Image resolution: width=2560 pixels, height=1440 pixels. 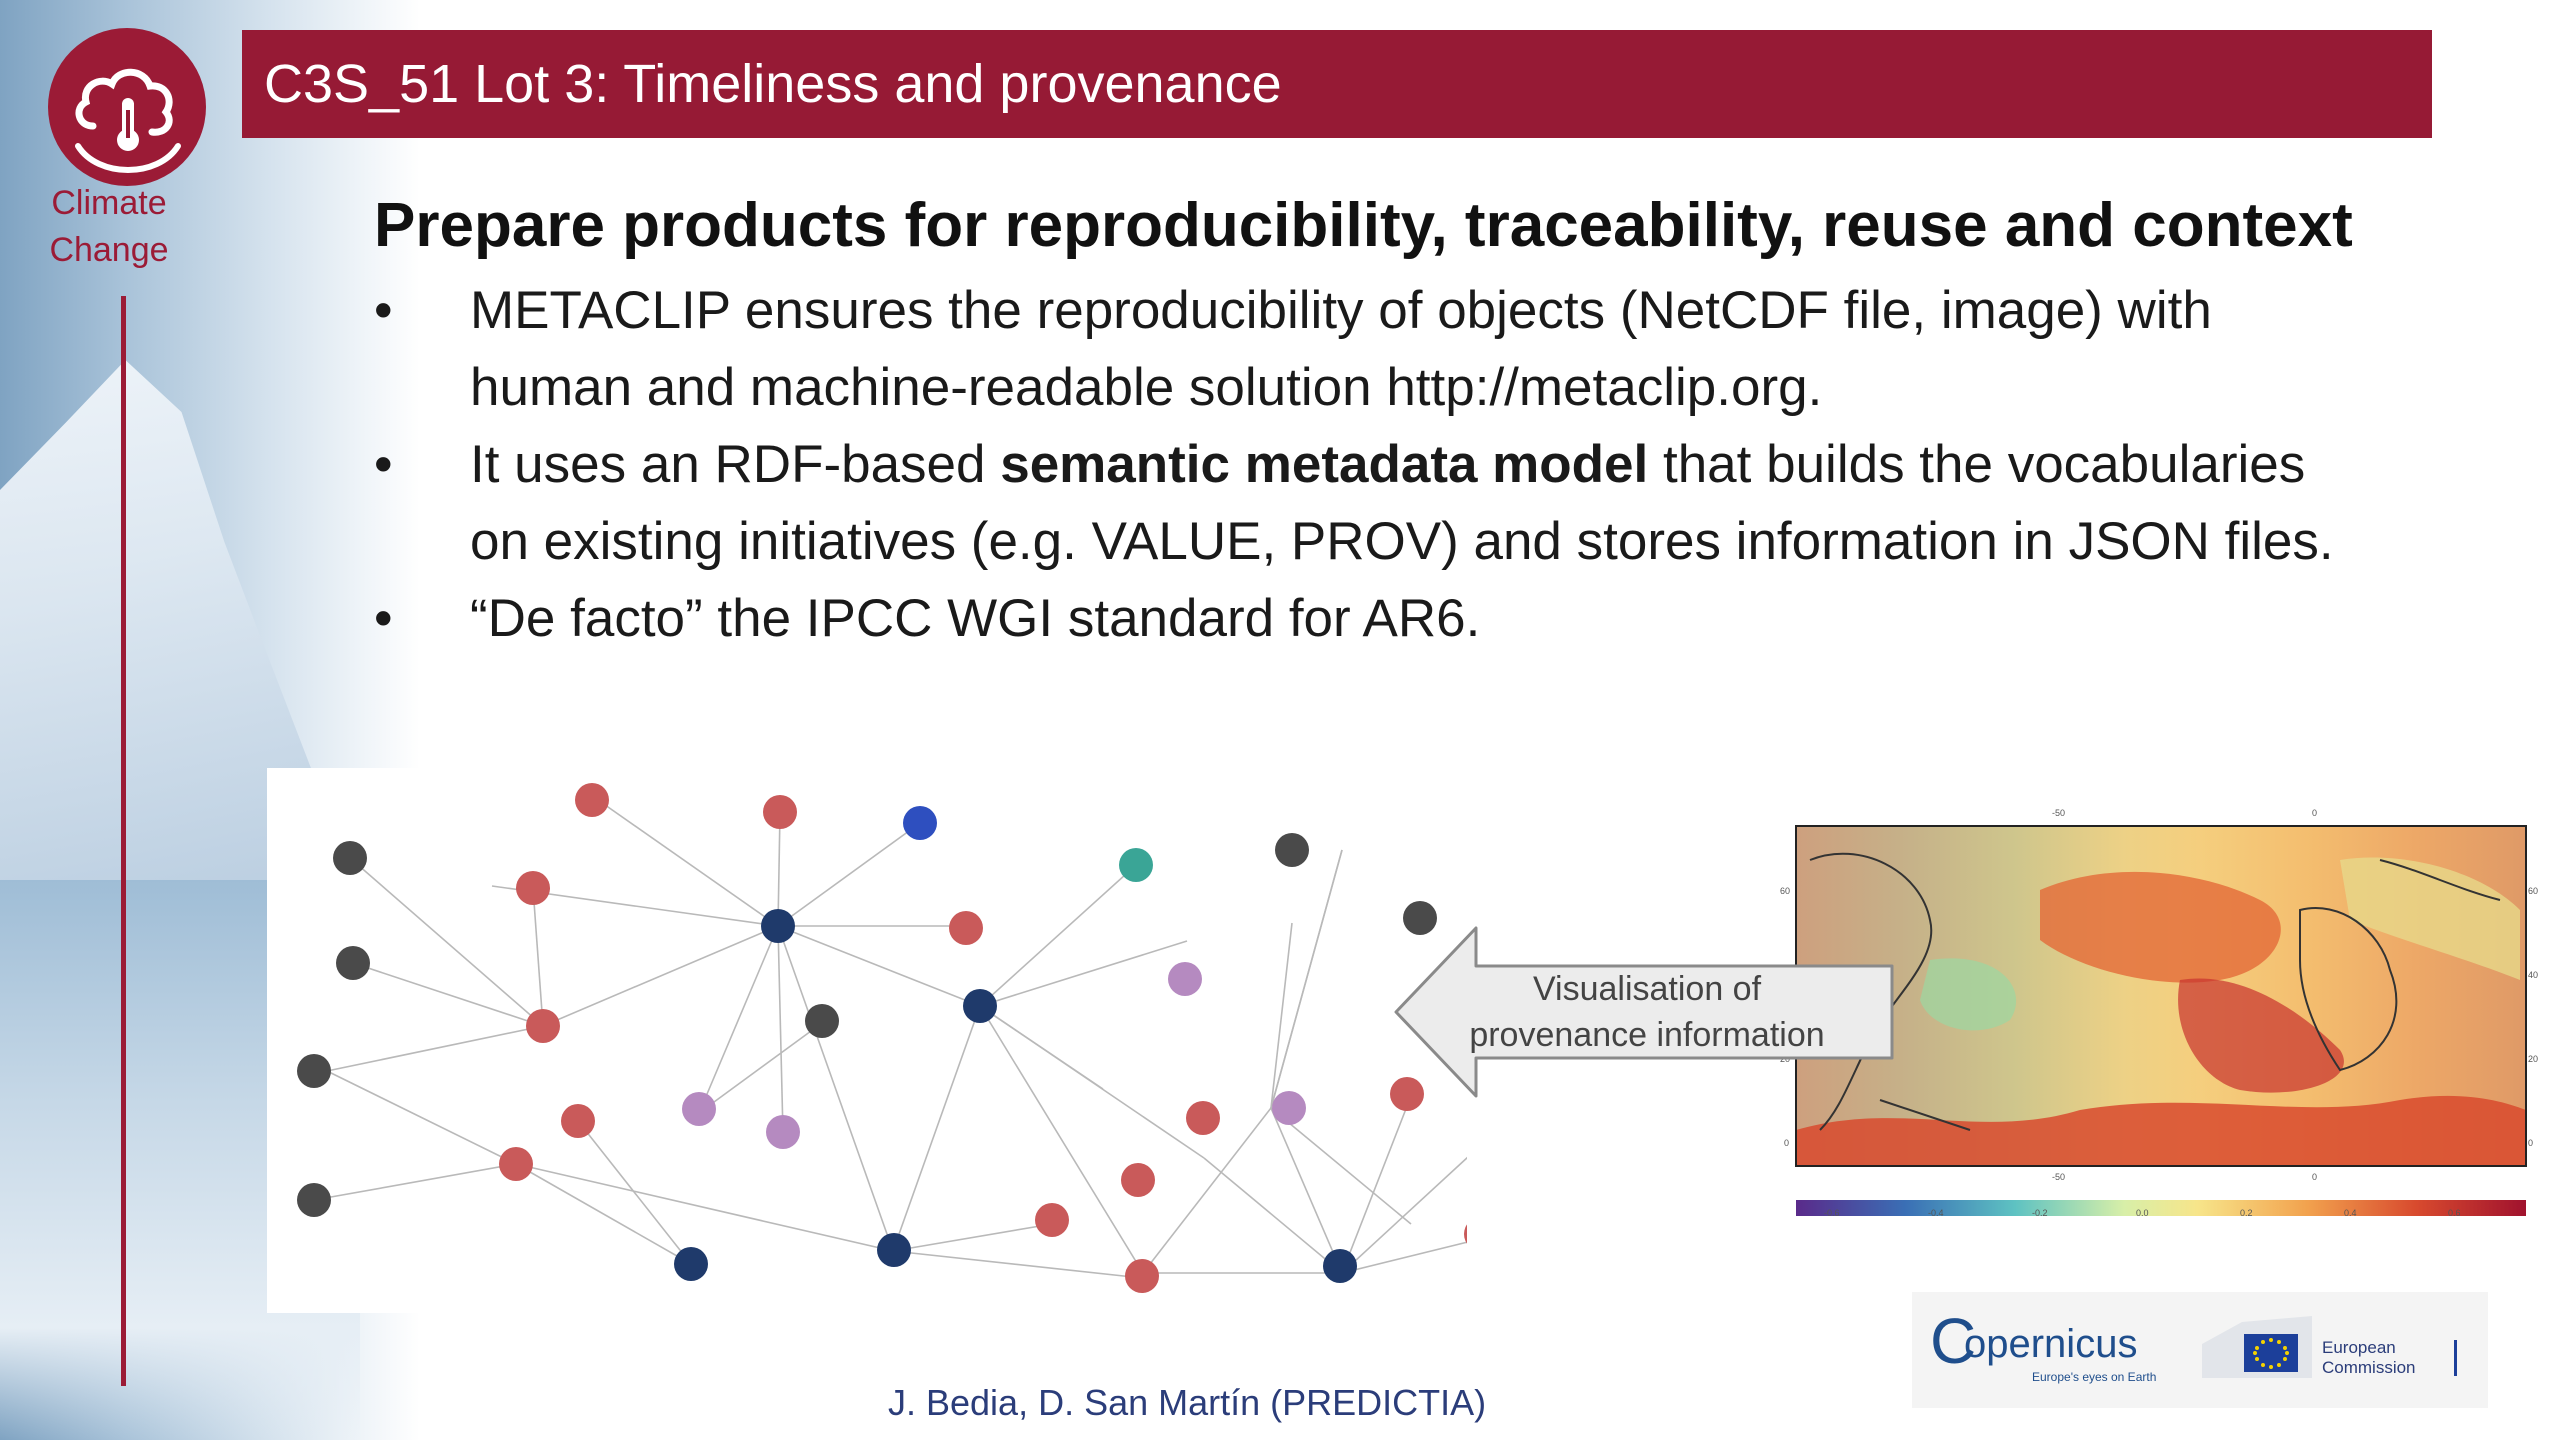 What do you see at coordinates (2142, 1213) in the screenshot?
I see `colorbar-tick: 0.0` at bounding box center [2142, 1213].